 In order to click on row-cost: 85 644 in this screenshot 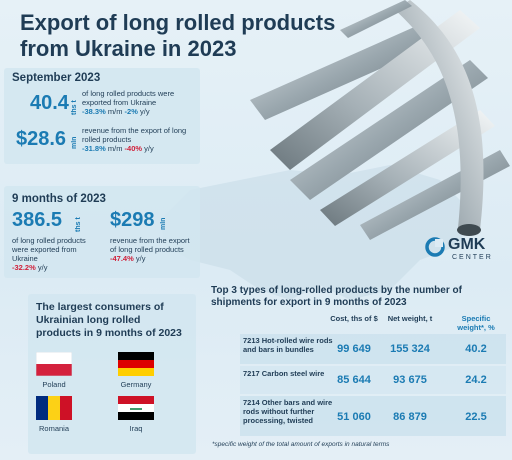, I will do `click(354, 380)`.